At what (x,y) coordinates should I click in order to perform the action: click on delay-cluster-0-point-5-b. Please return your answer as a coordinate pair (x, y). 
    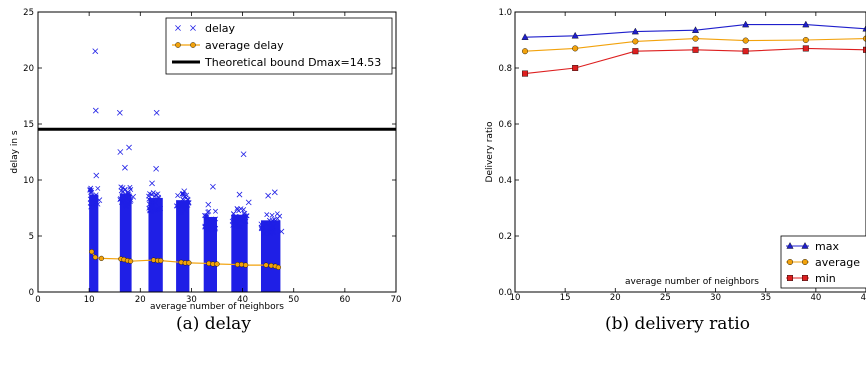
    Looking at the image, I should click on (92, 192).